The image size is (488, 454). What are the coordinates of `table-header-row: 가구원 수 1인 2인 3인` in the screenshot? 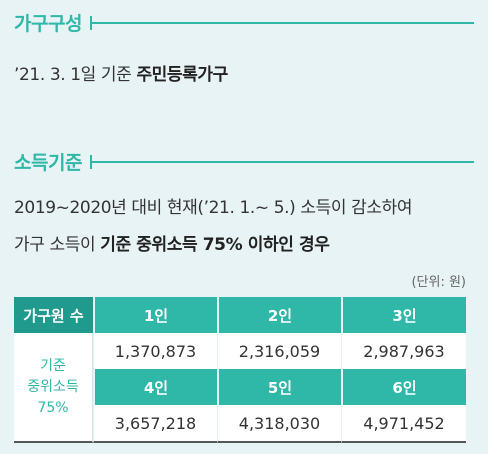 It's located at (240, 315).